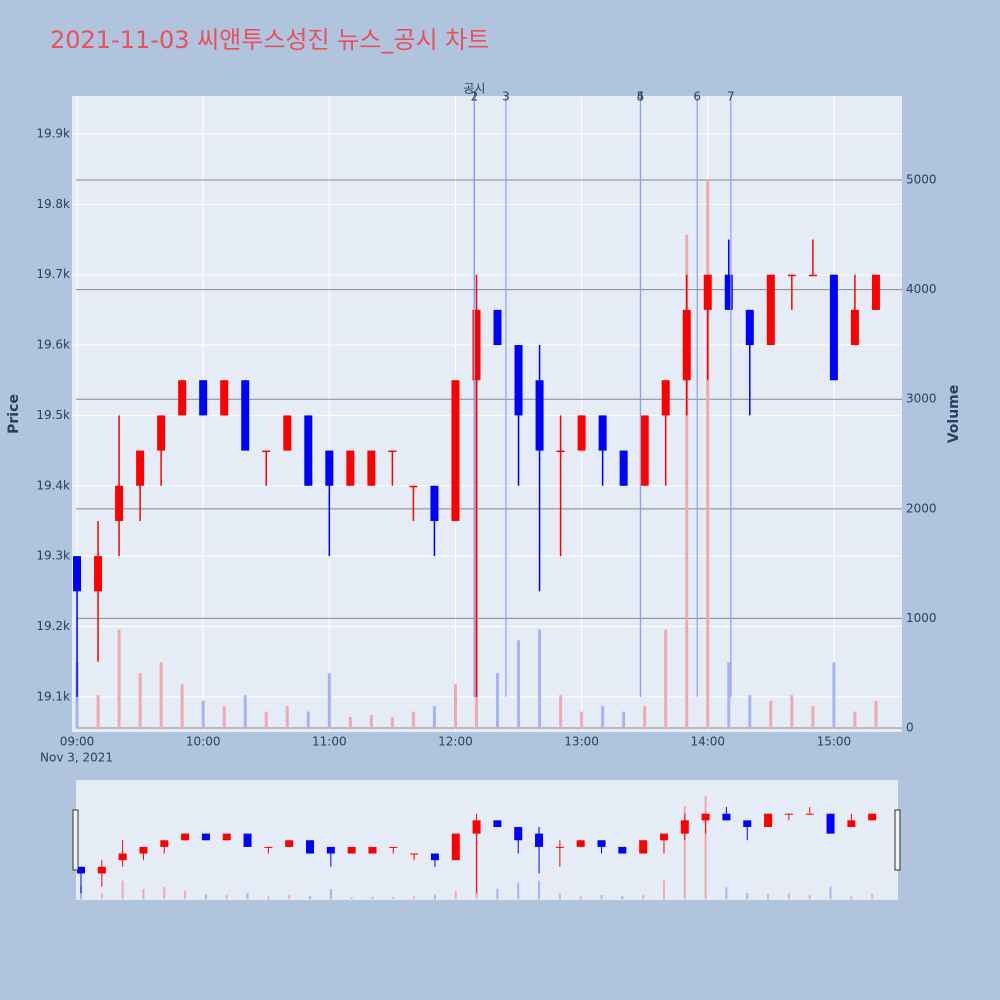 The width and height of the screenshot is (1000, 1000). What do you see at coordinates (921, 508) in the screenshot?
I see `y2-tick-label: 2000` at bounding box center [921, 508].